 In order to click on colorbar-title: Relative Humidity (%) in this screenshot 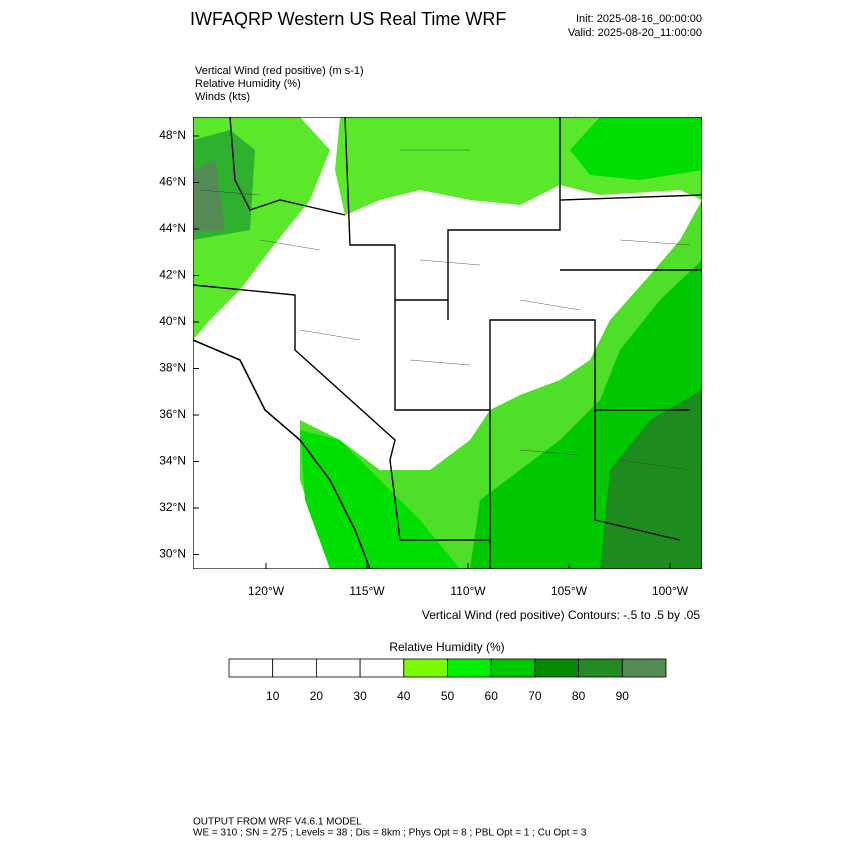, I will do `click(446, 647)`.